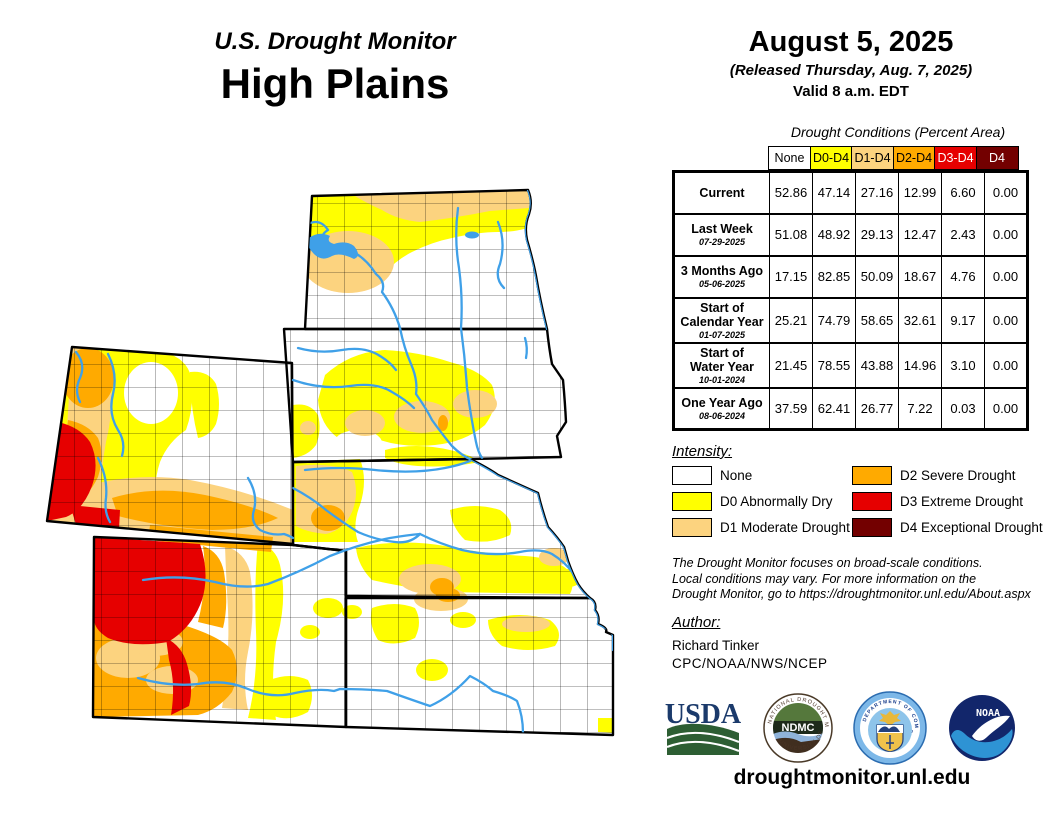 Image resolution: width=1056 pixels, height=816 pixels. I want to click on row-label-line: Water Year, so click(722, 366).